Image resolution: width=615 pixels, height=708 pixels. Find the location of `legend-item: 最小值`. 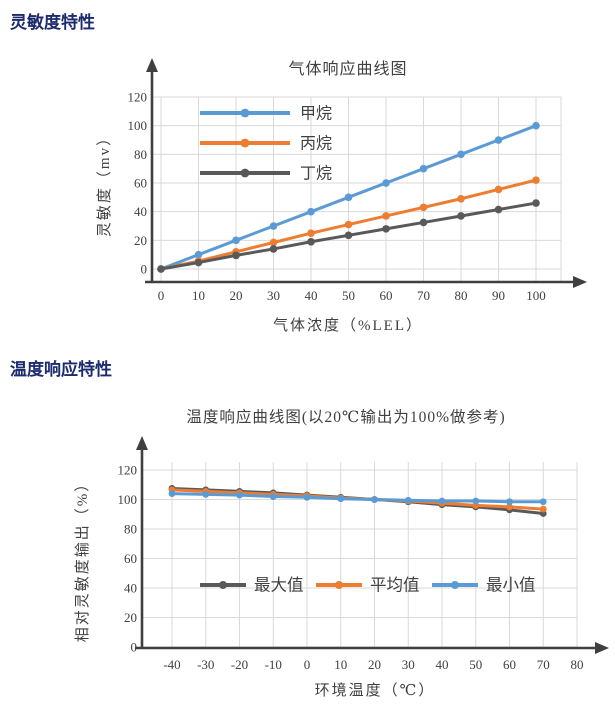

legend-item: 最小值 is located at coordinates (484, 585).